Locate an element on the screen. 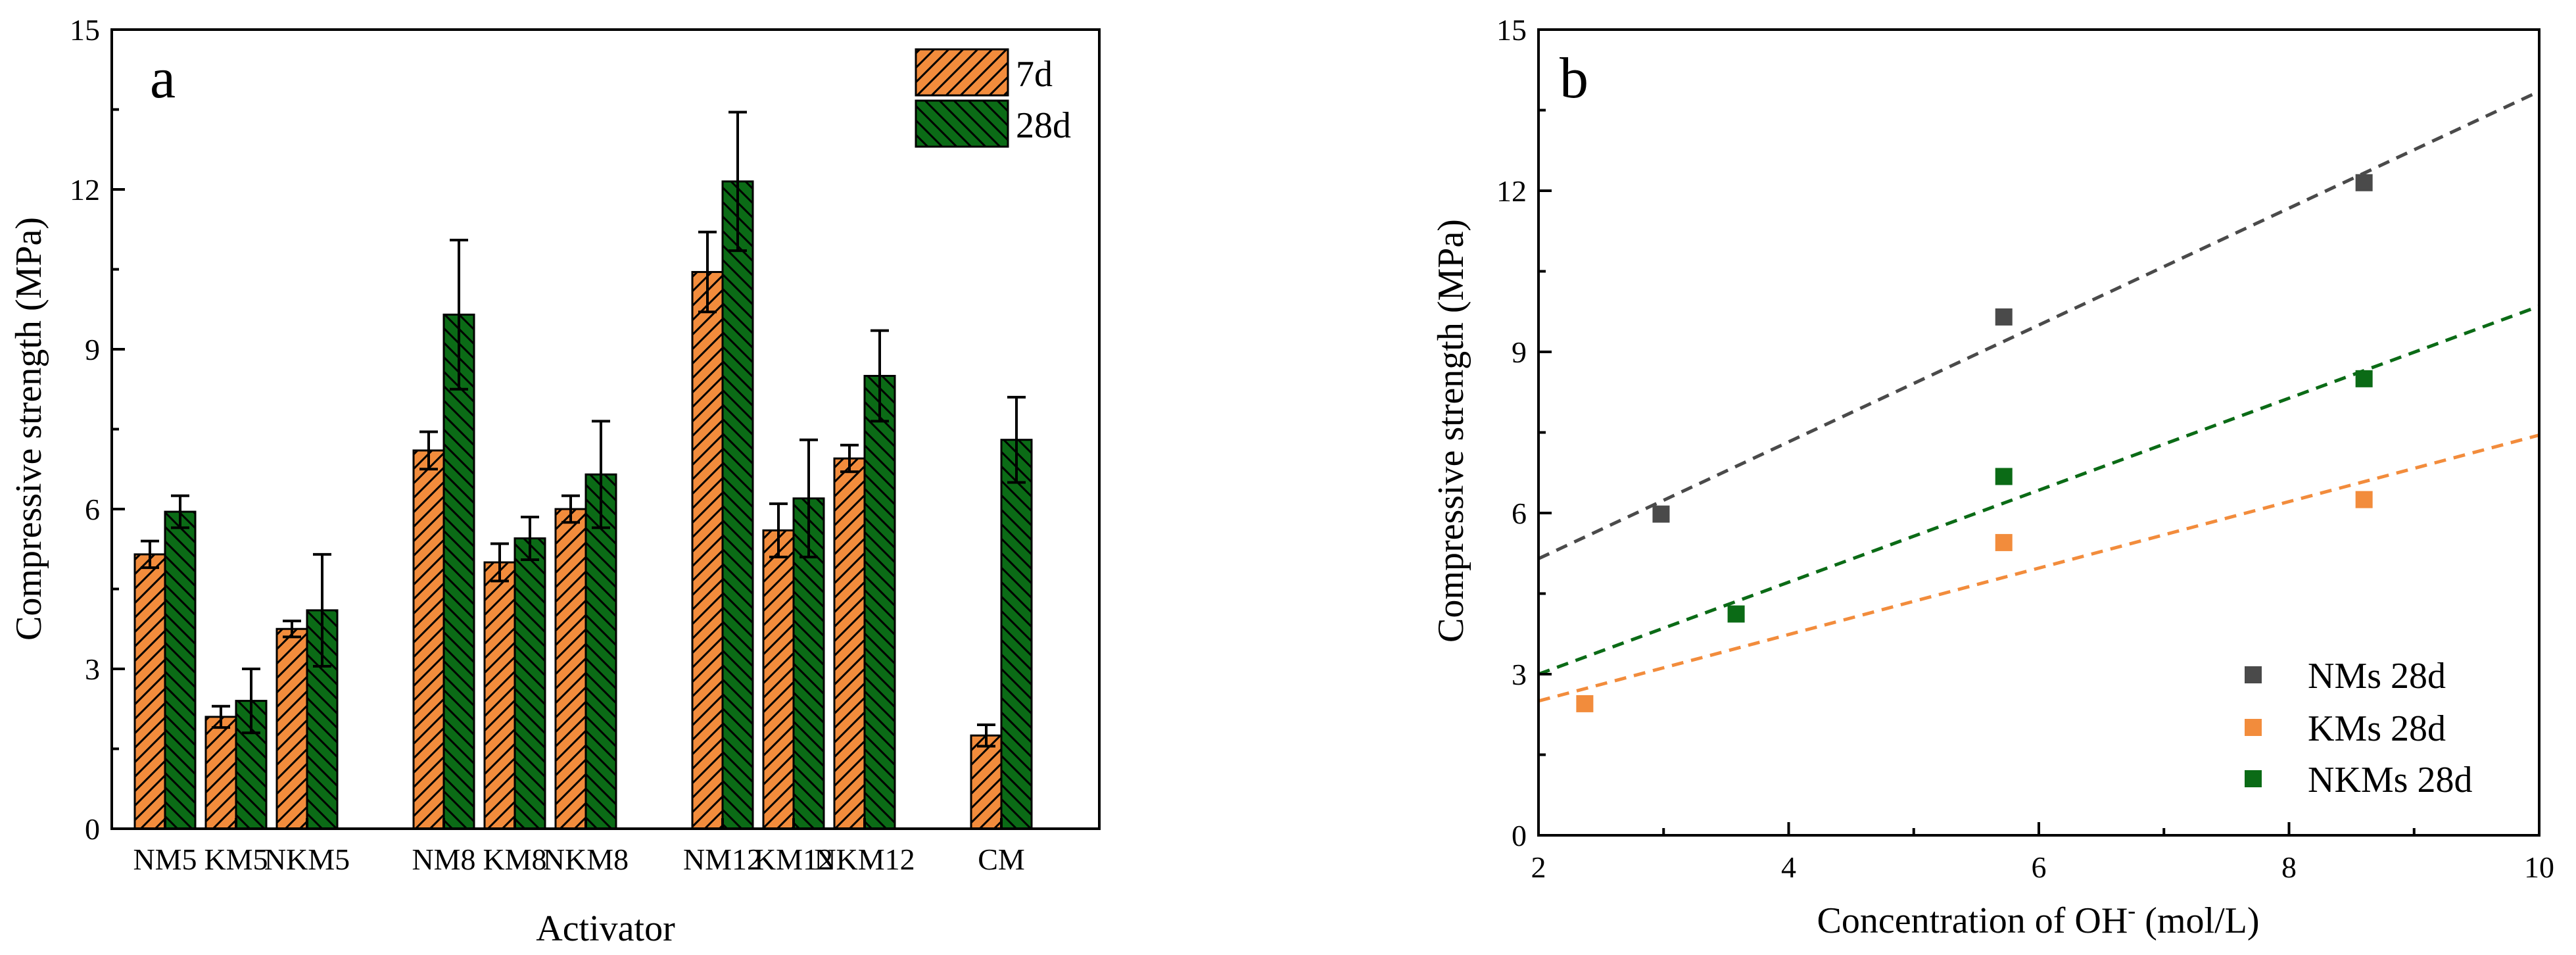 Image resolution: width=2576 pixels, height=955 pixels. x-axis-label-b-unit: (mol/L) is located at coordinates (2197, 921).